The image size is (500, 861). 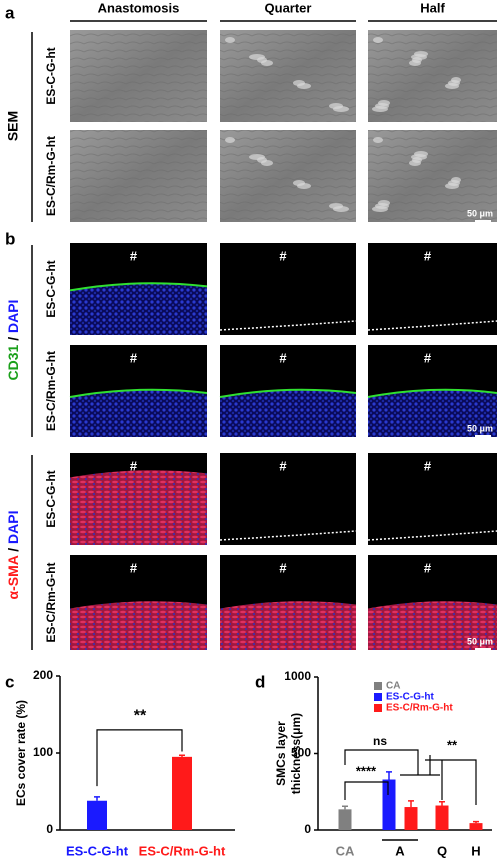 I want to click on y-tick-label: 500, so click(x=301, y=753).